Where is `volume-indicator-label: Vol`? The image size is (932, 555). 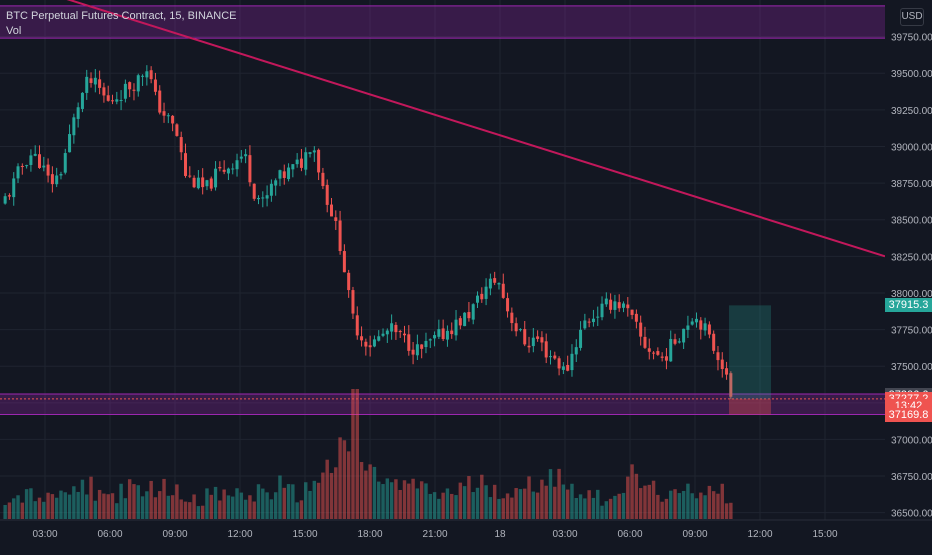 volume-indicator-label: Vol is located at coordinates (14, 31).